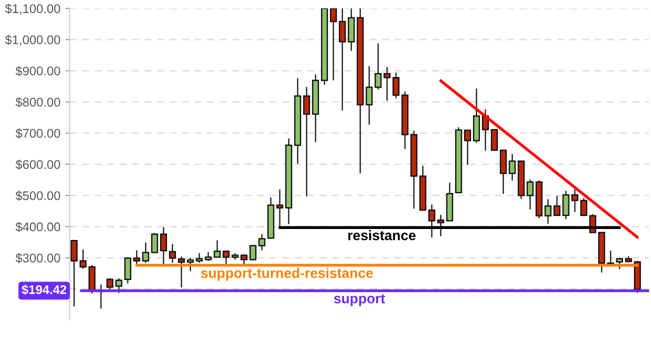  Describe the element at coordinates (286, 274) in the screenshot. I see `series-label: support-turned-resistance` at that location.